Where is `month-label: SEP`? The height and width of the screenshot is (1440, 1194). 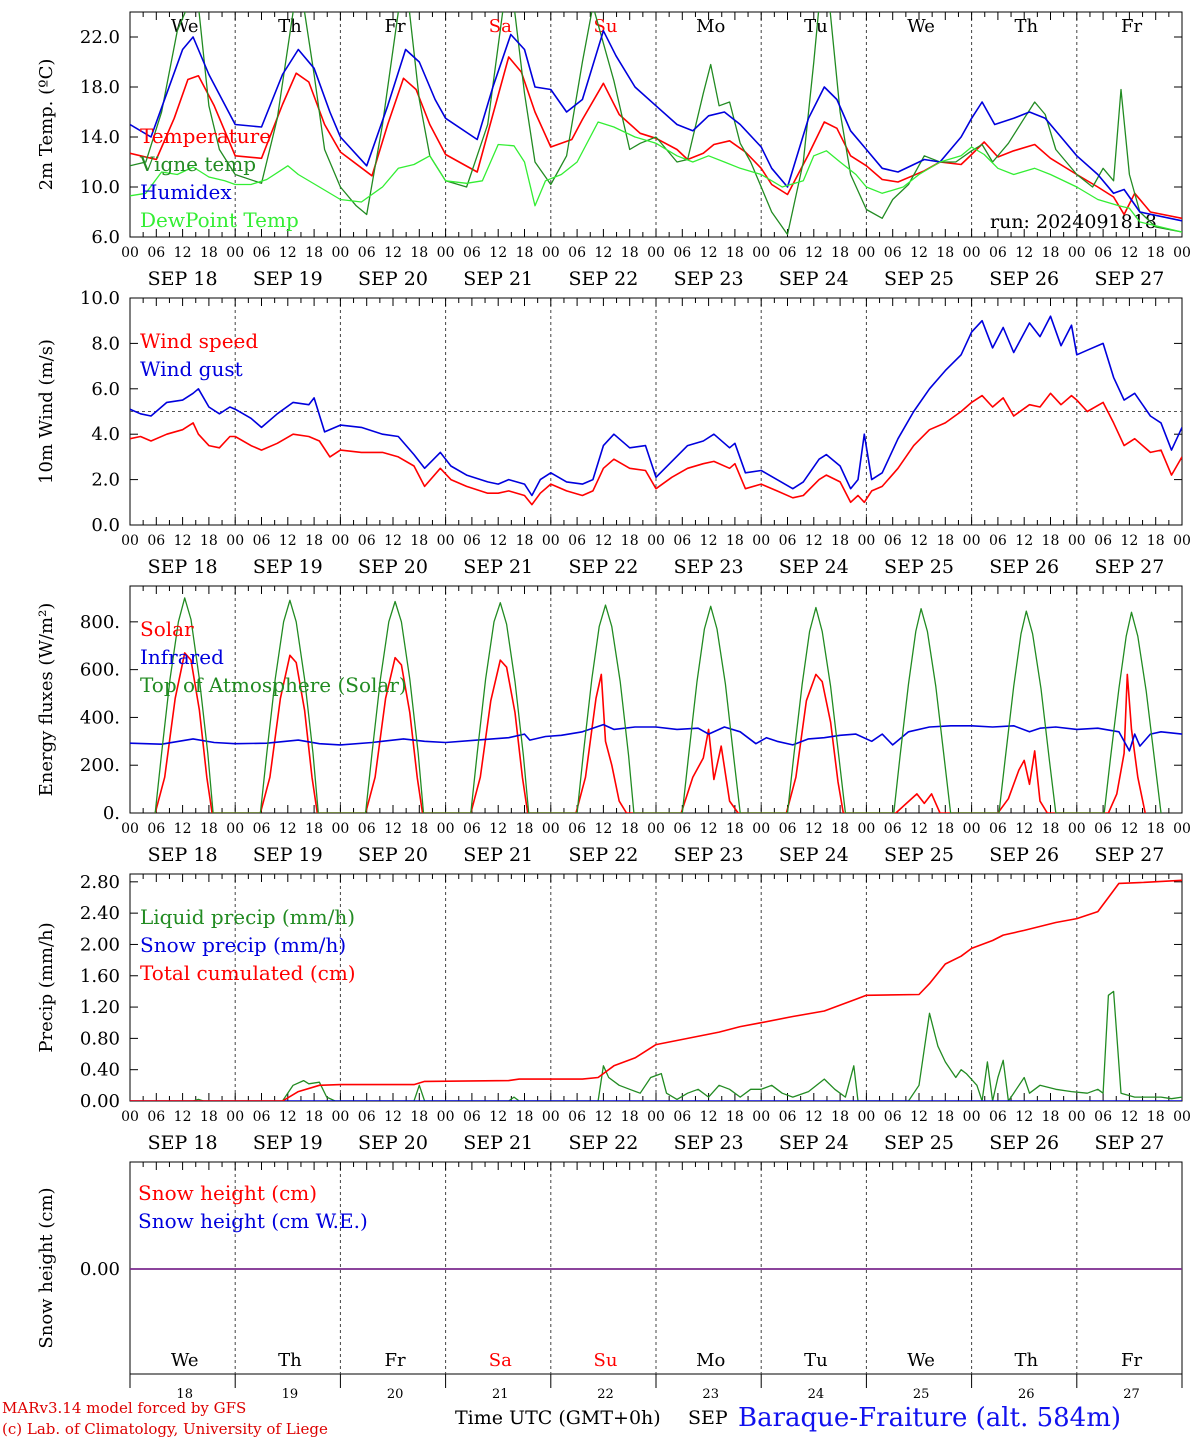
month-label: SEP is located at coordinates (708, 1418).